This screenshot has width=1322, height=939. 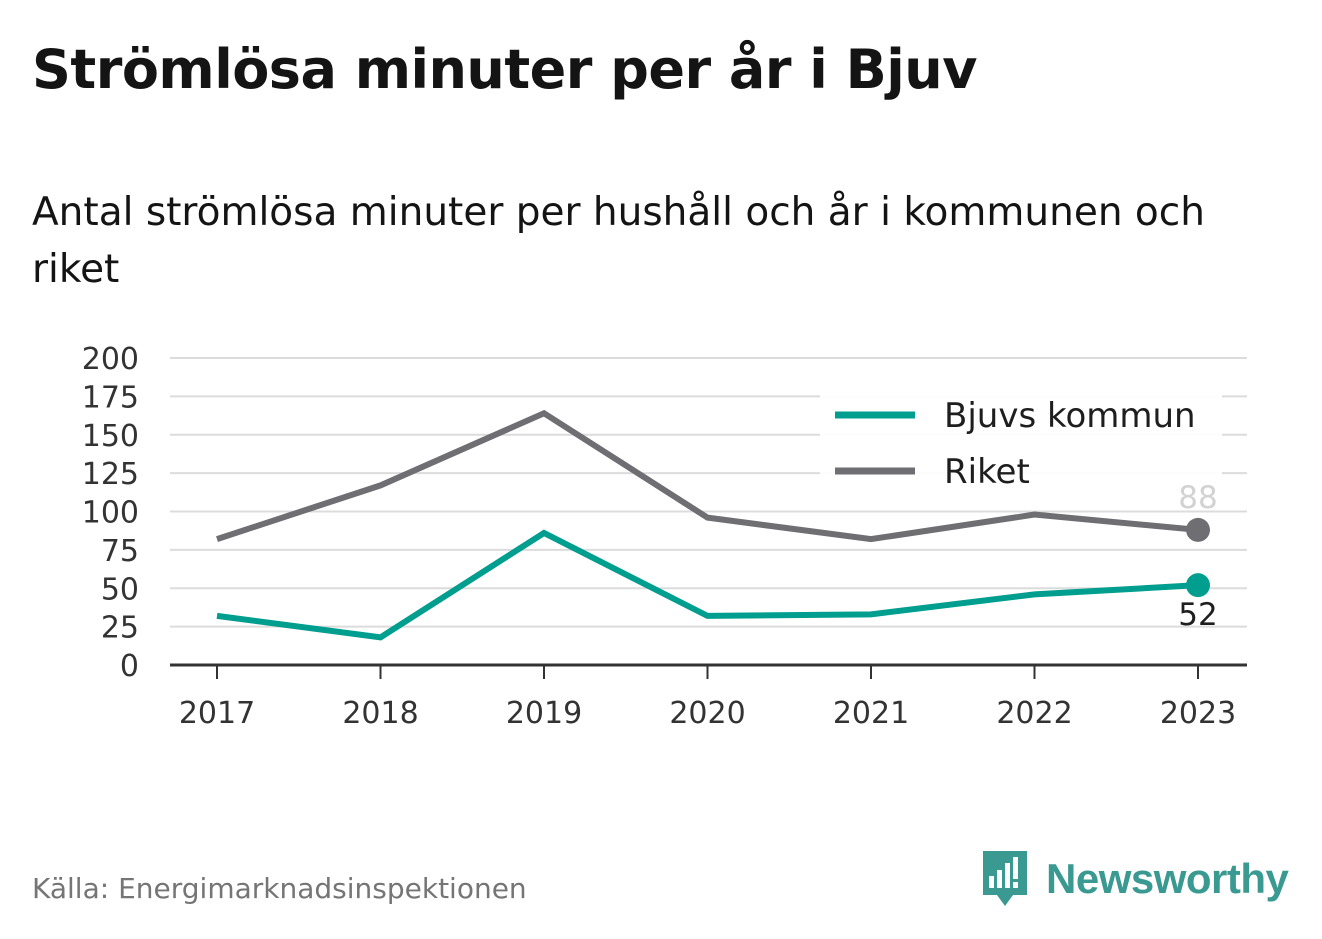 I want to click on riket-end-label: 88, so click(x=1197, y=498).